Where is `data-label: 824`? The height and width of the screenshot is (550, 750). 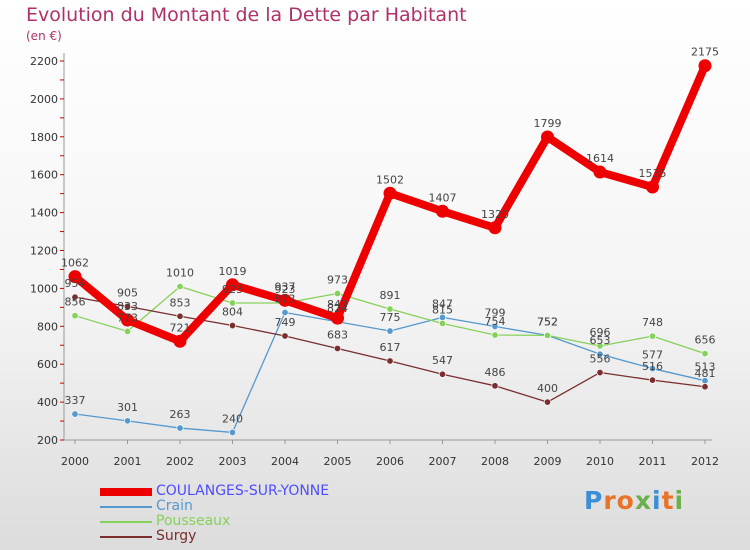
data-label: 824 is located at coordinates (337, 308).